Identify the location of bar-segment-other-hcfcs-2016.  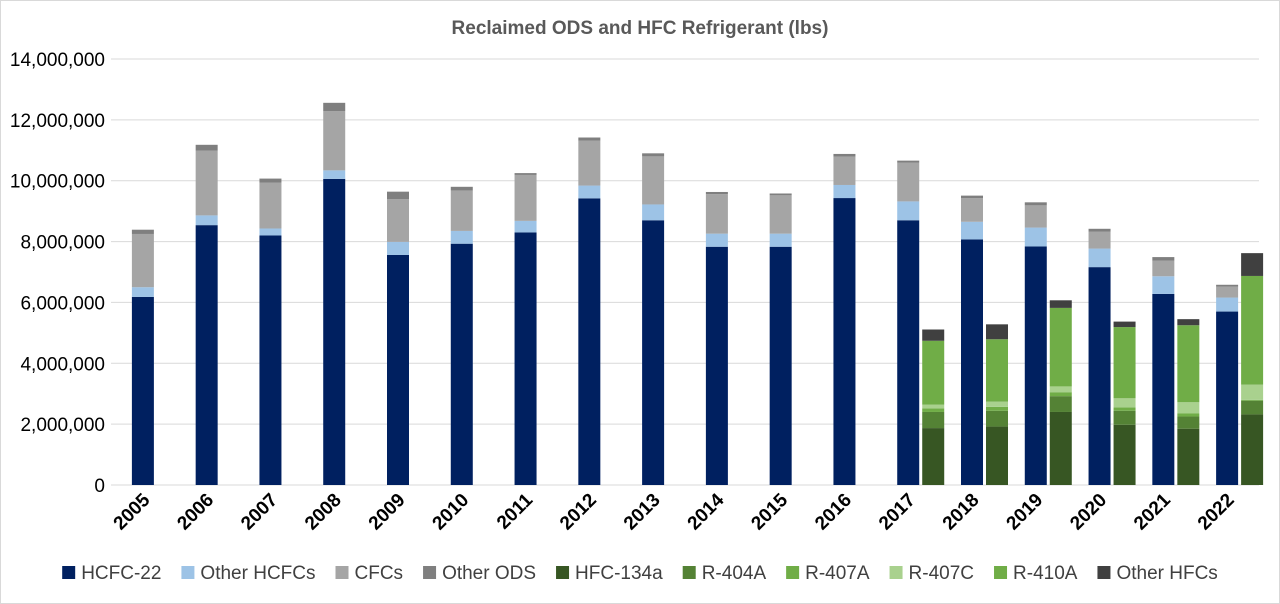
(844, 191).